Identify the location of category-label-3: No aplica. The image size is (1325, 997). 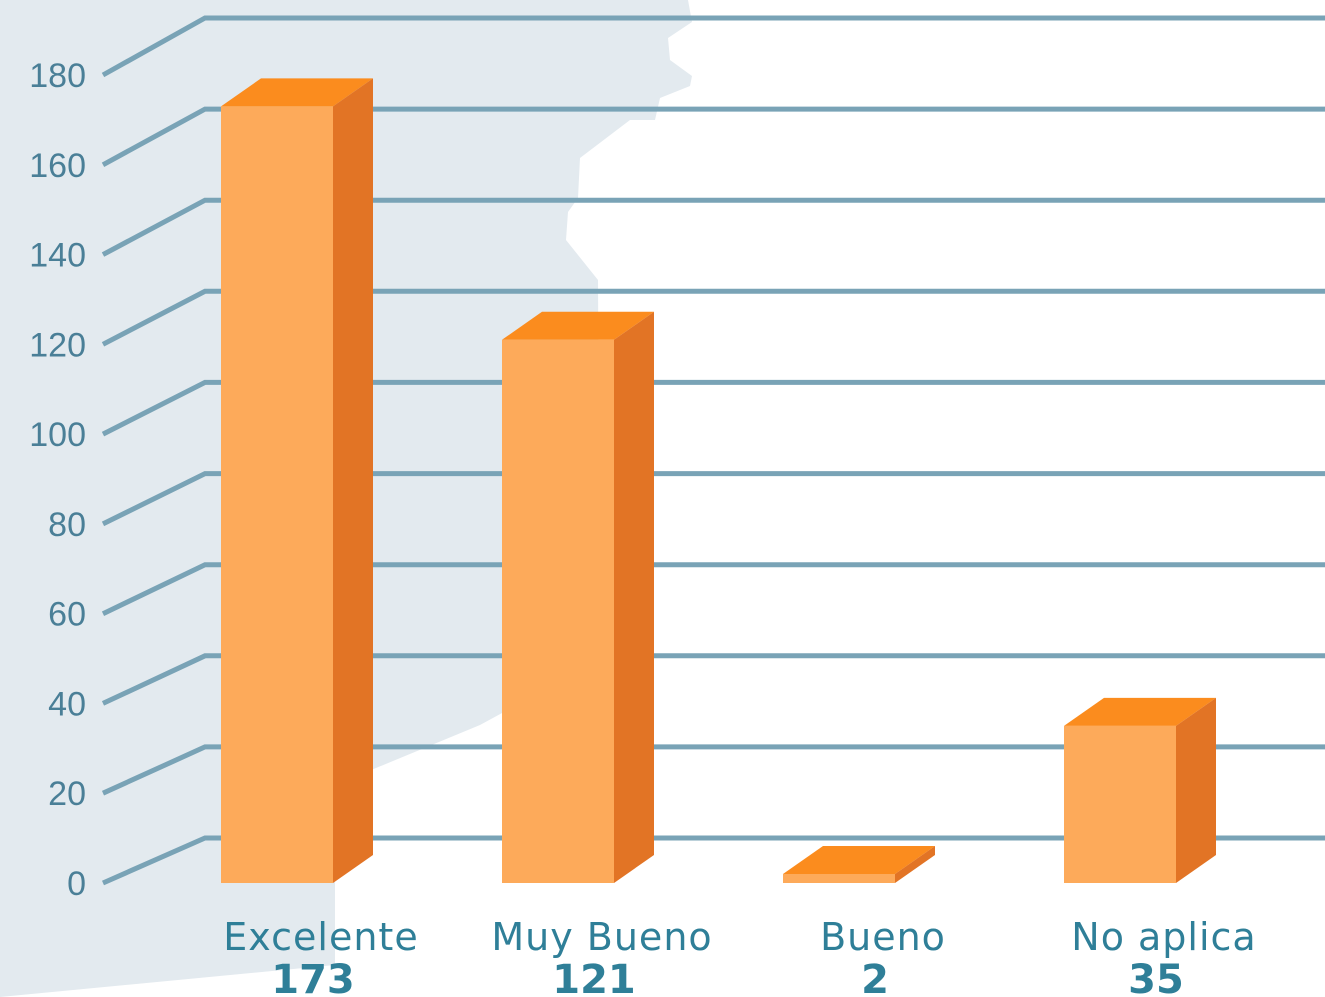
(1163, 937).